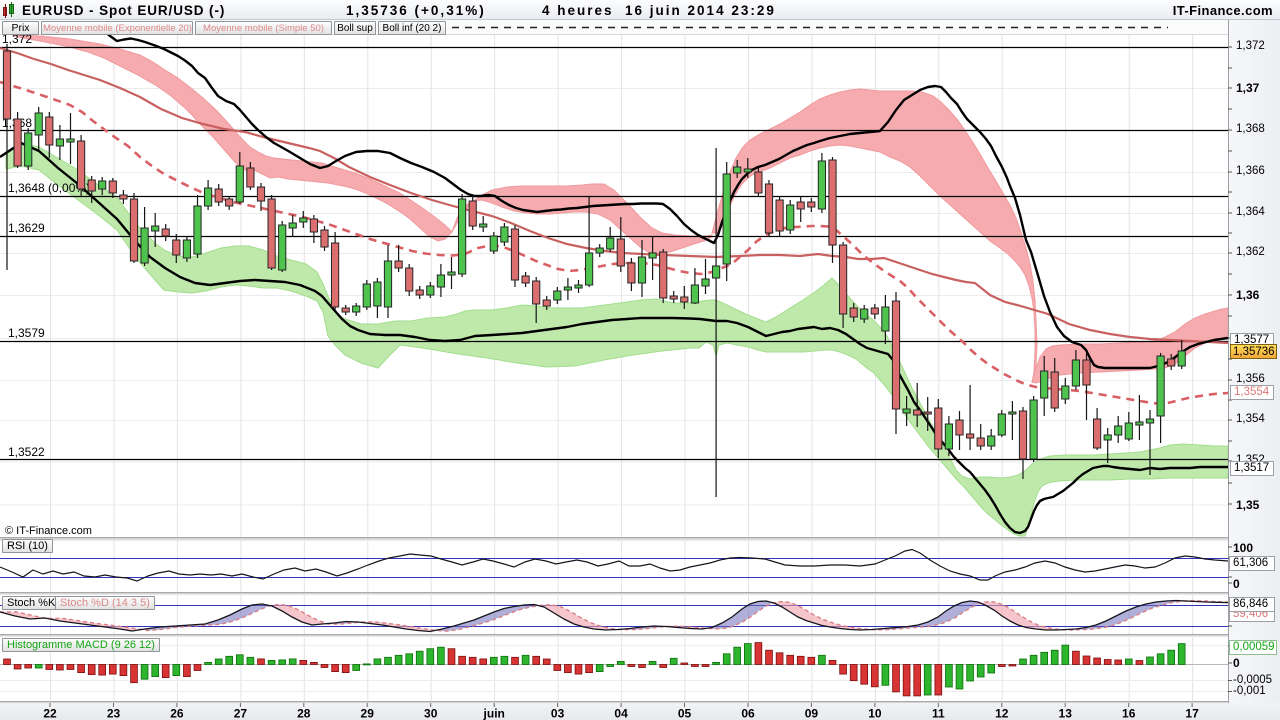  I want to click on svg-text: 22, so click(50, 713).